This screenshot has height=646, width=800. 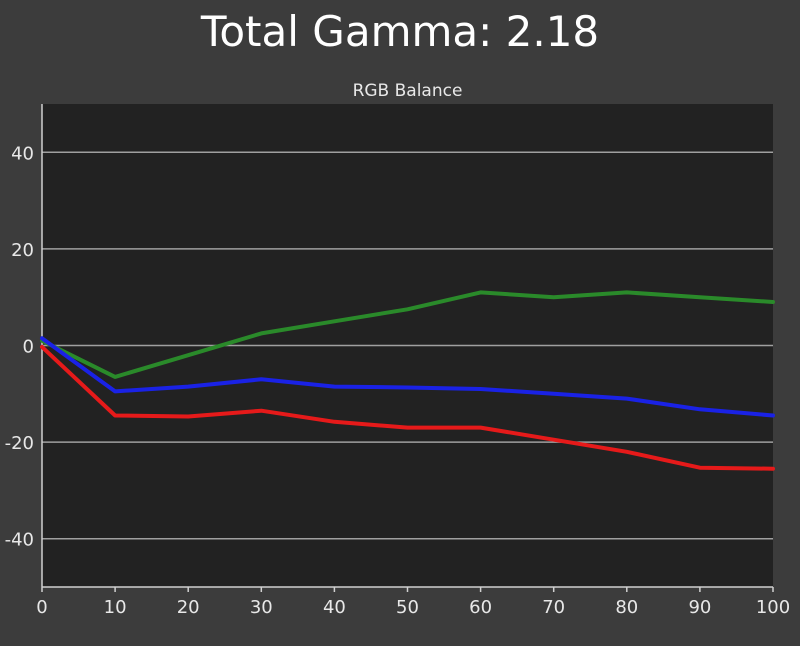 I want to click on y-tick-label--20: -20, so click(x=19, y=443).